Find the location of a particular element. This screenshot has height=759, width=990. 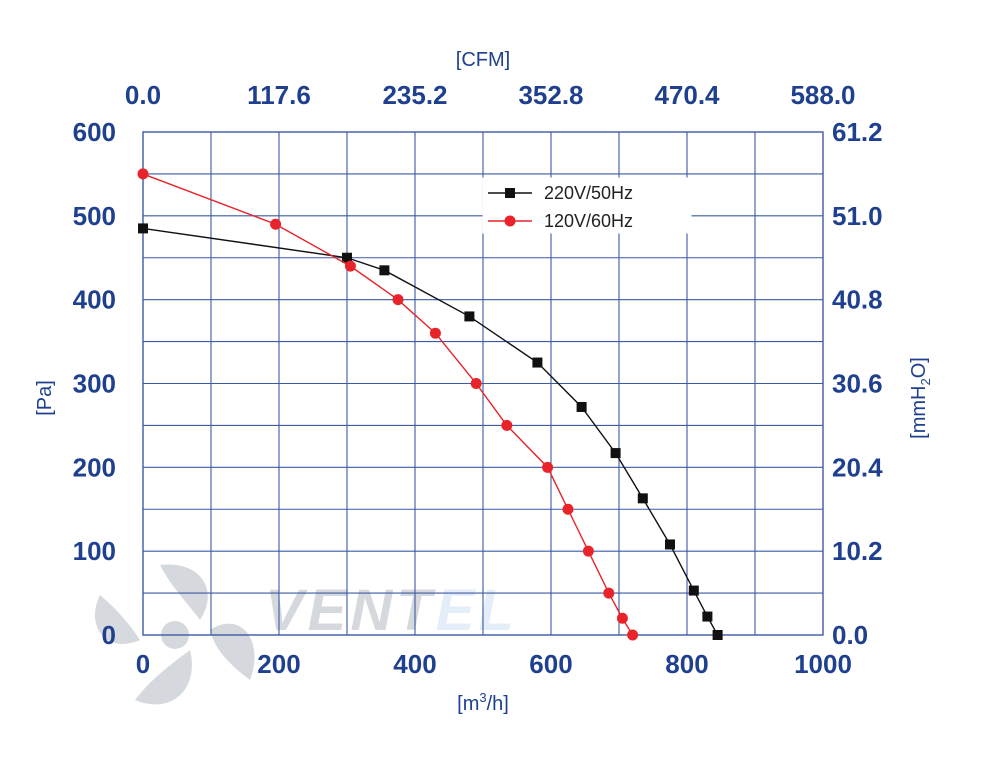

y-right-axis-label: [mmH2O] is located at coordinates (920, 398).